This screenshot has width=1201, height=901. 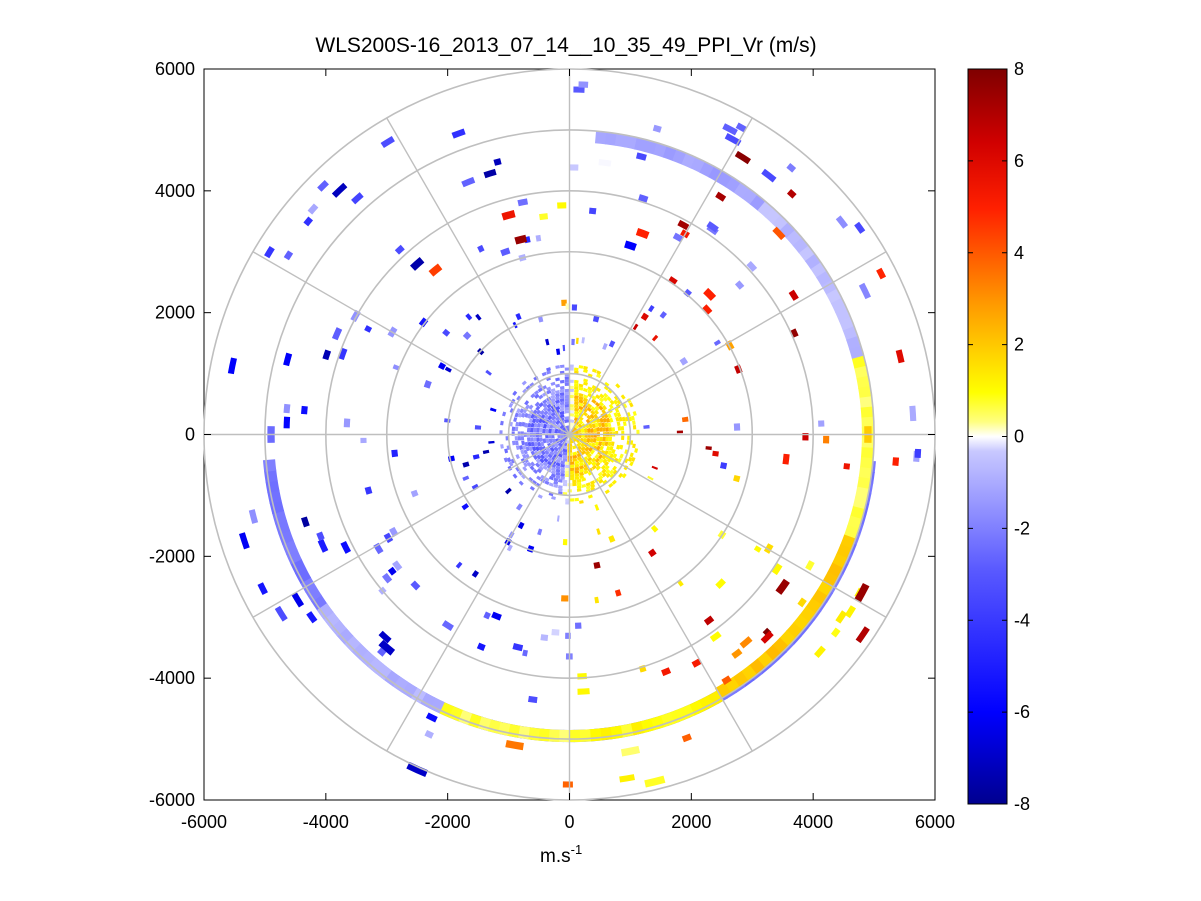 I want to click on x-axis-label: m.s-1, so click(x=561, y=854).